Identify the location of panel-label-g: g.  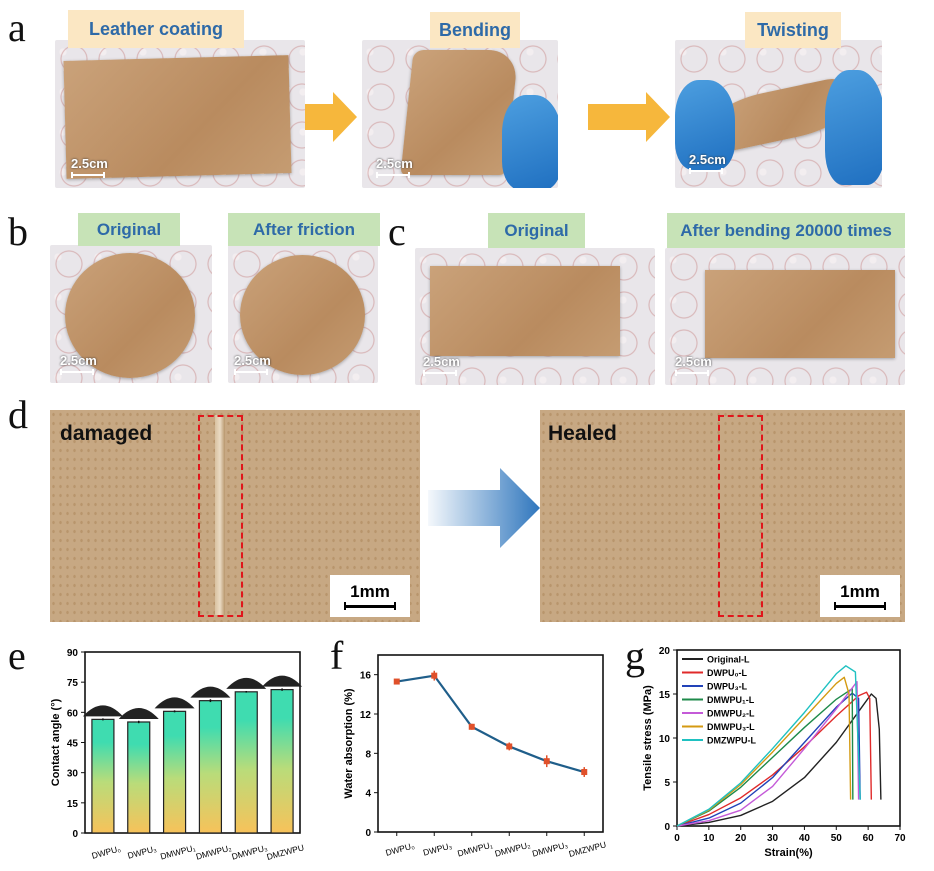
(635, 655).